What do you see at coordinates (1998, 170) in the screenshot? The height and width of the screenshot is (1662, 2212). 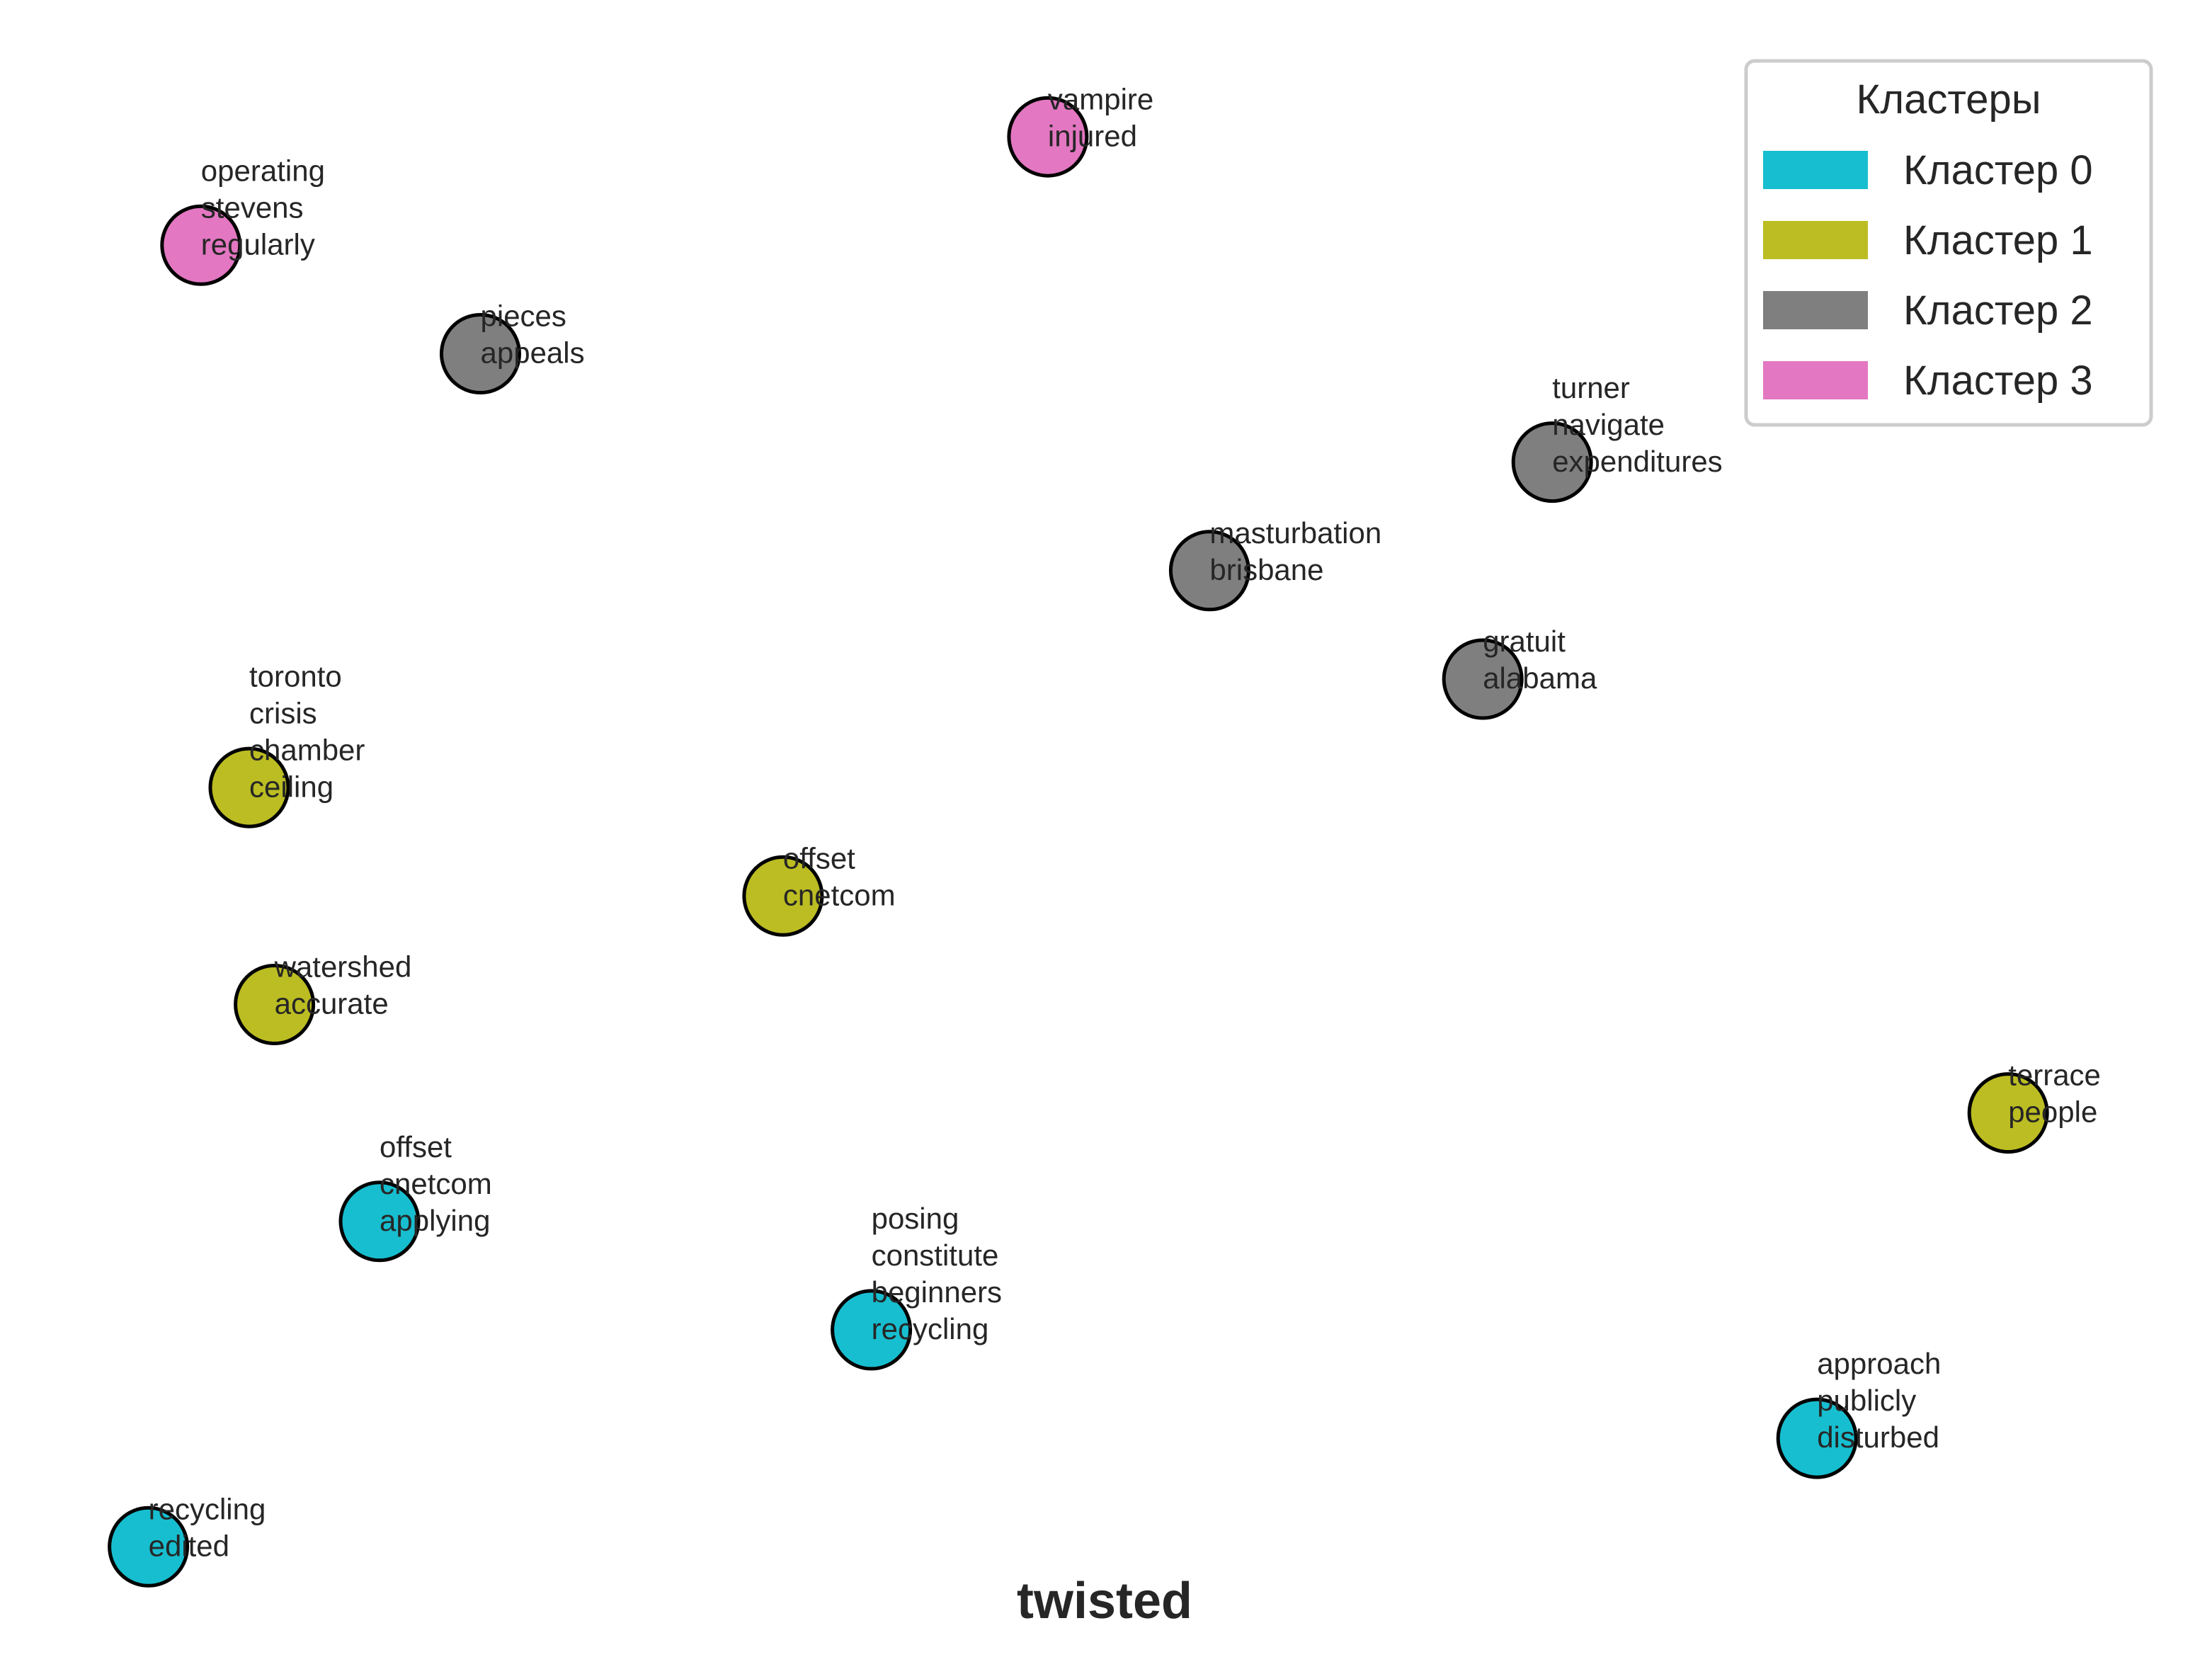 I see `legend-label: Кластер 0` at bounding box center [1998, 170].